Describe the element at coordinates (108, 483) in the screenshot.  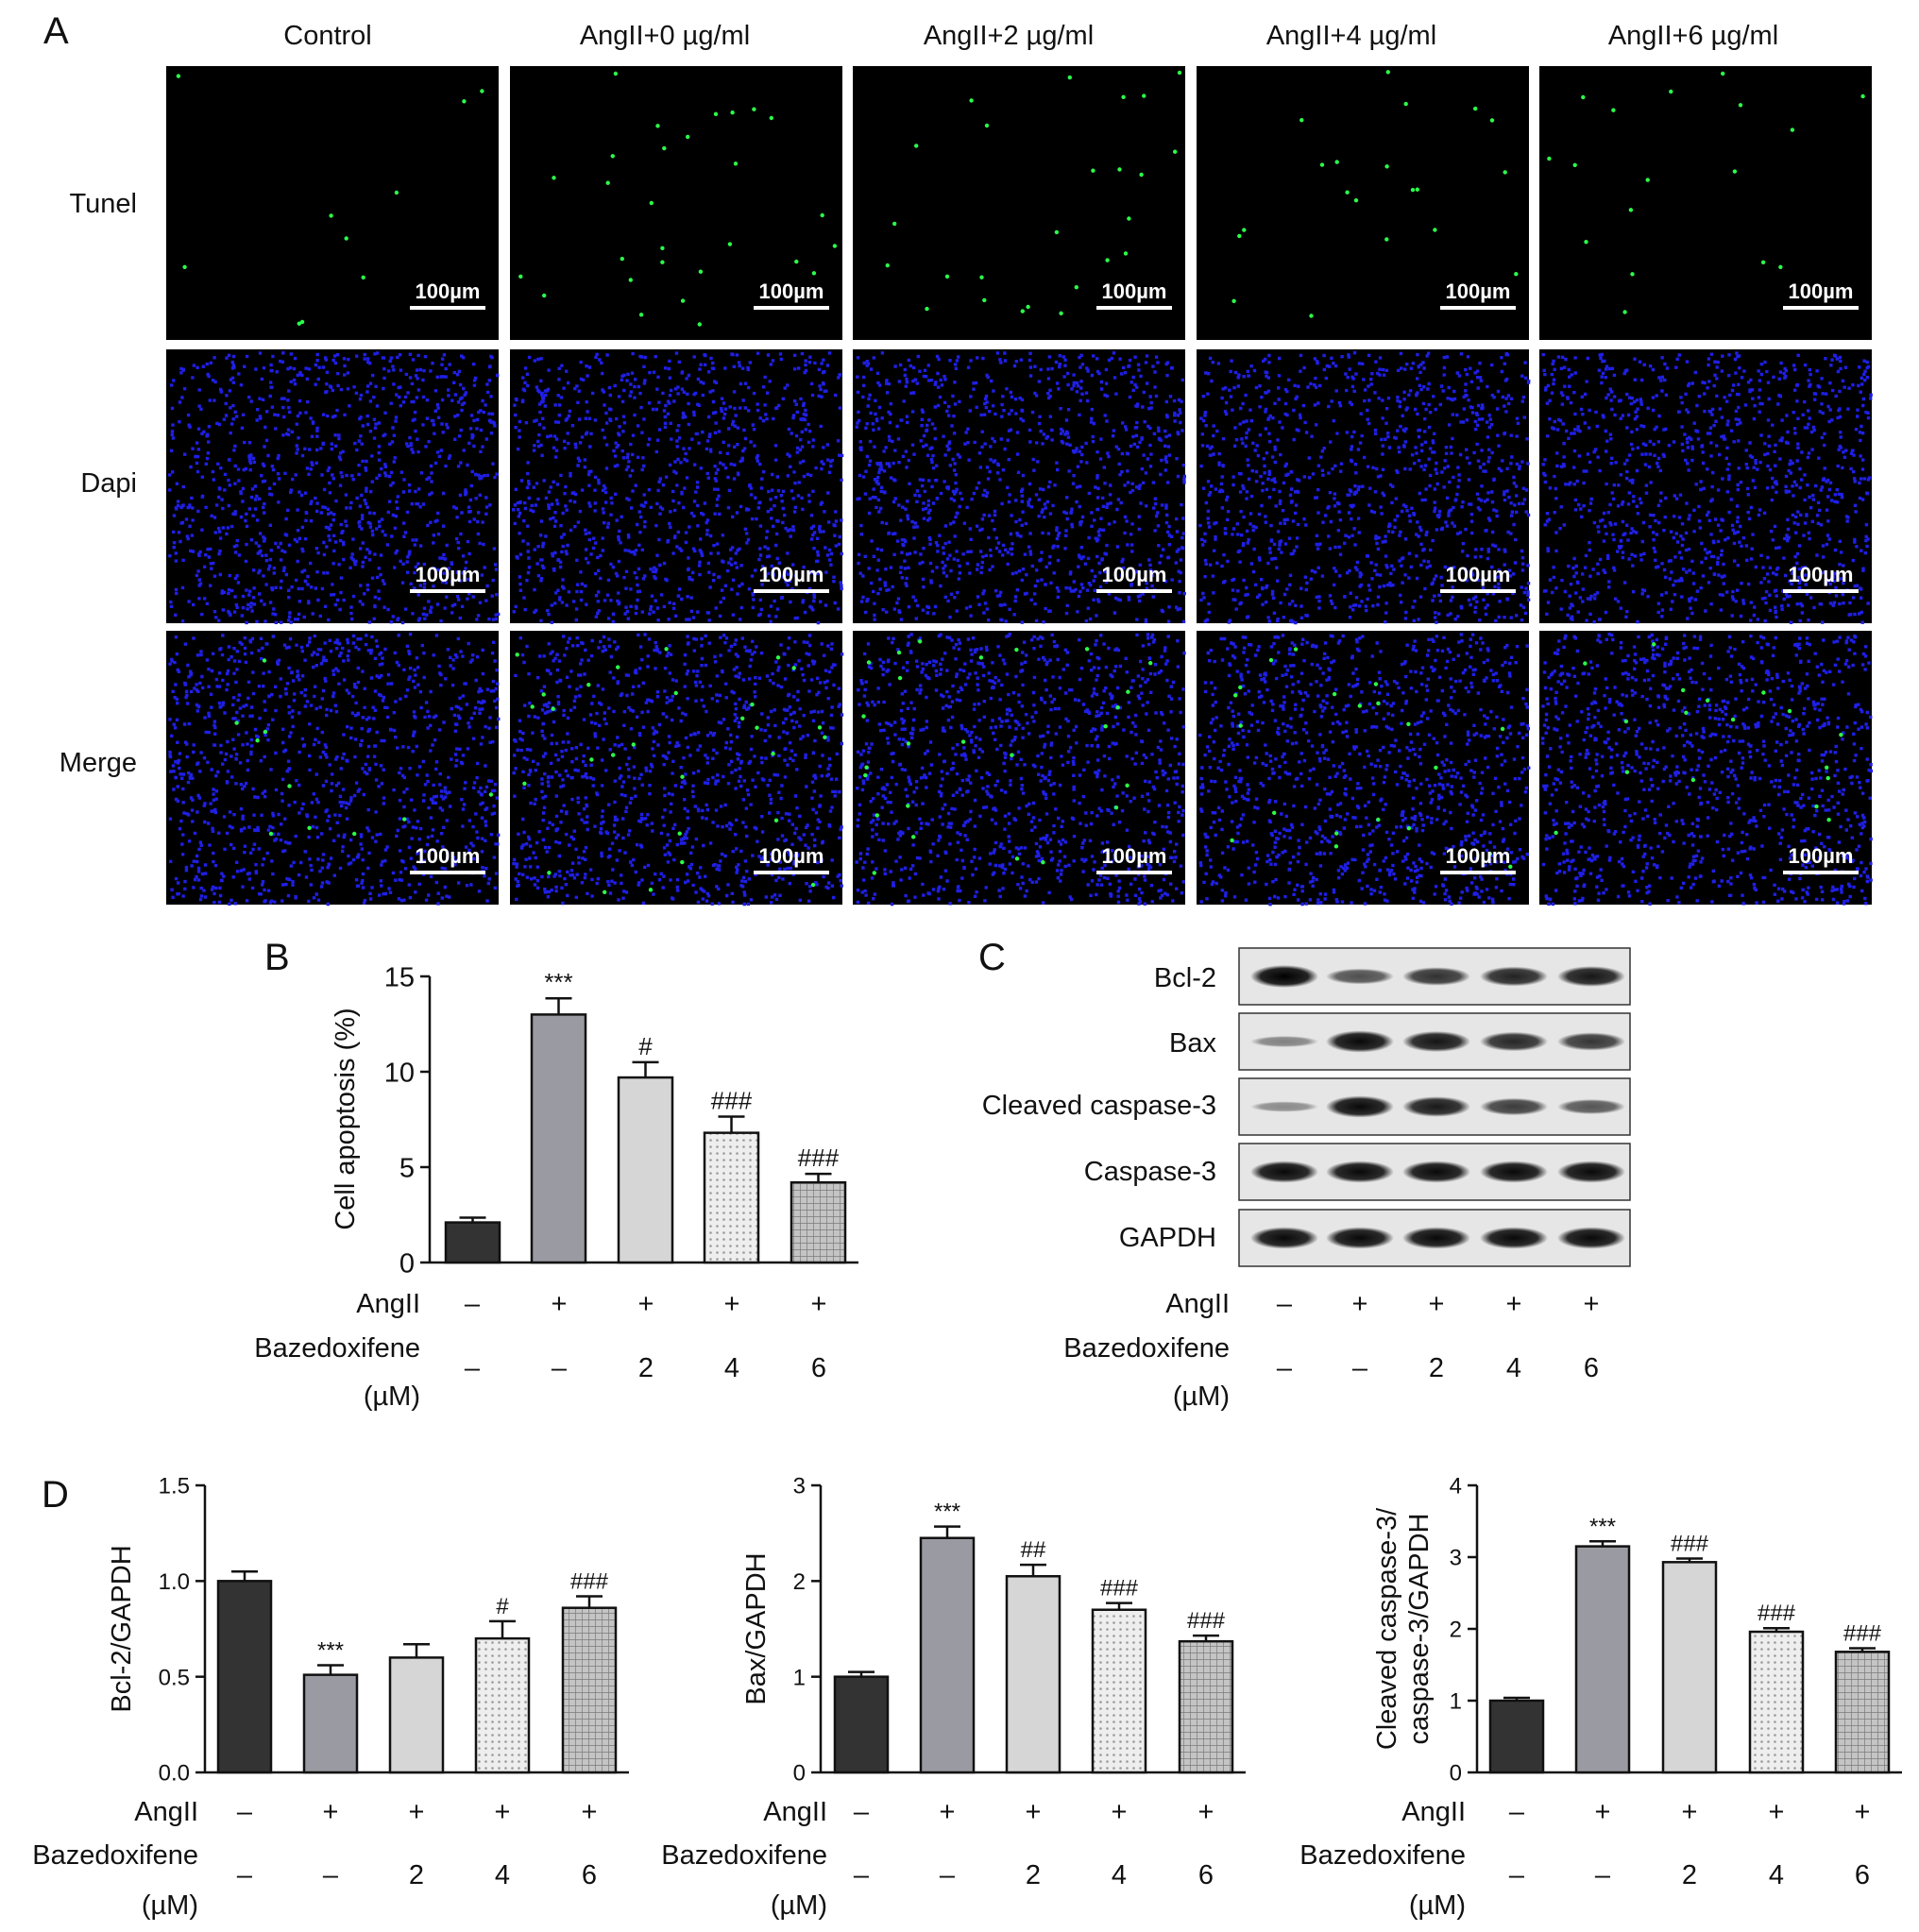
I see `row-label-dapi: Dapi` at that location.